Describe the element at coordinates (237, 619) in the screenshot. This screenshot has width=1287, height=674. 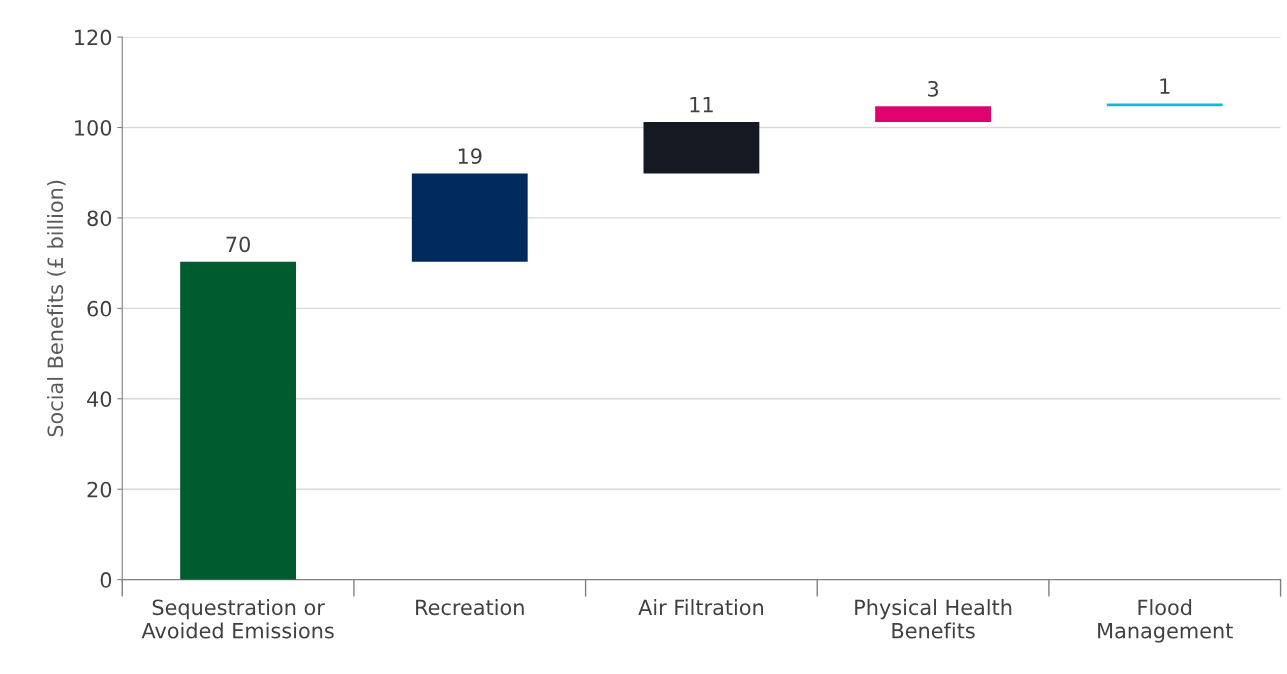
I see `x-tick-label: Sequestration or Avoided Emissions` at that location.